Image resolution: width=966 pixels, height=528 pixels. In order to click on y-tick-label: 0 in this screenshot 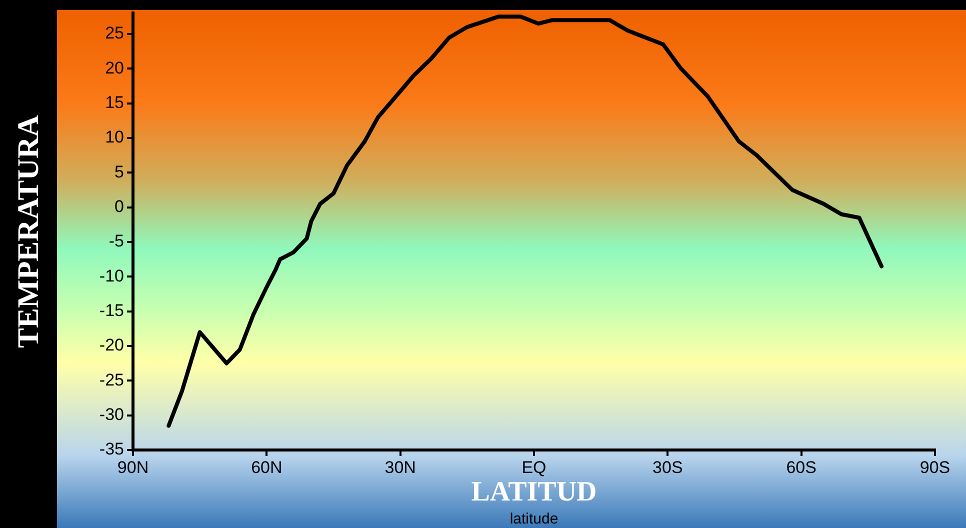, I will do `click(119, 206)`.